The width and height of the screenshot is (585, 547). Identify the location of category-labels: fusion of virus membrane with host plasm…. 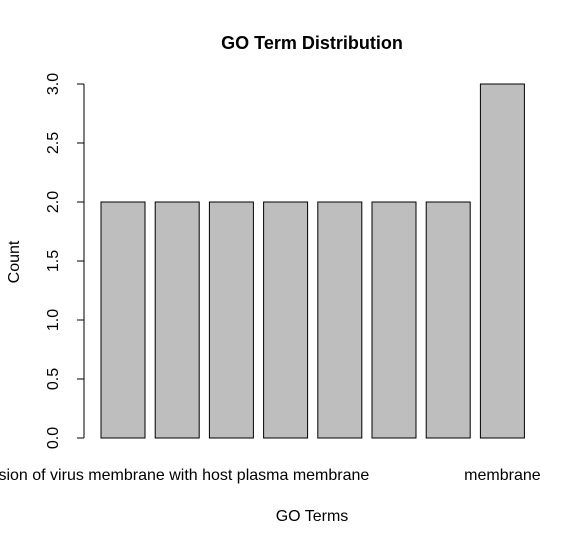
(270, 475).